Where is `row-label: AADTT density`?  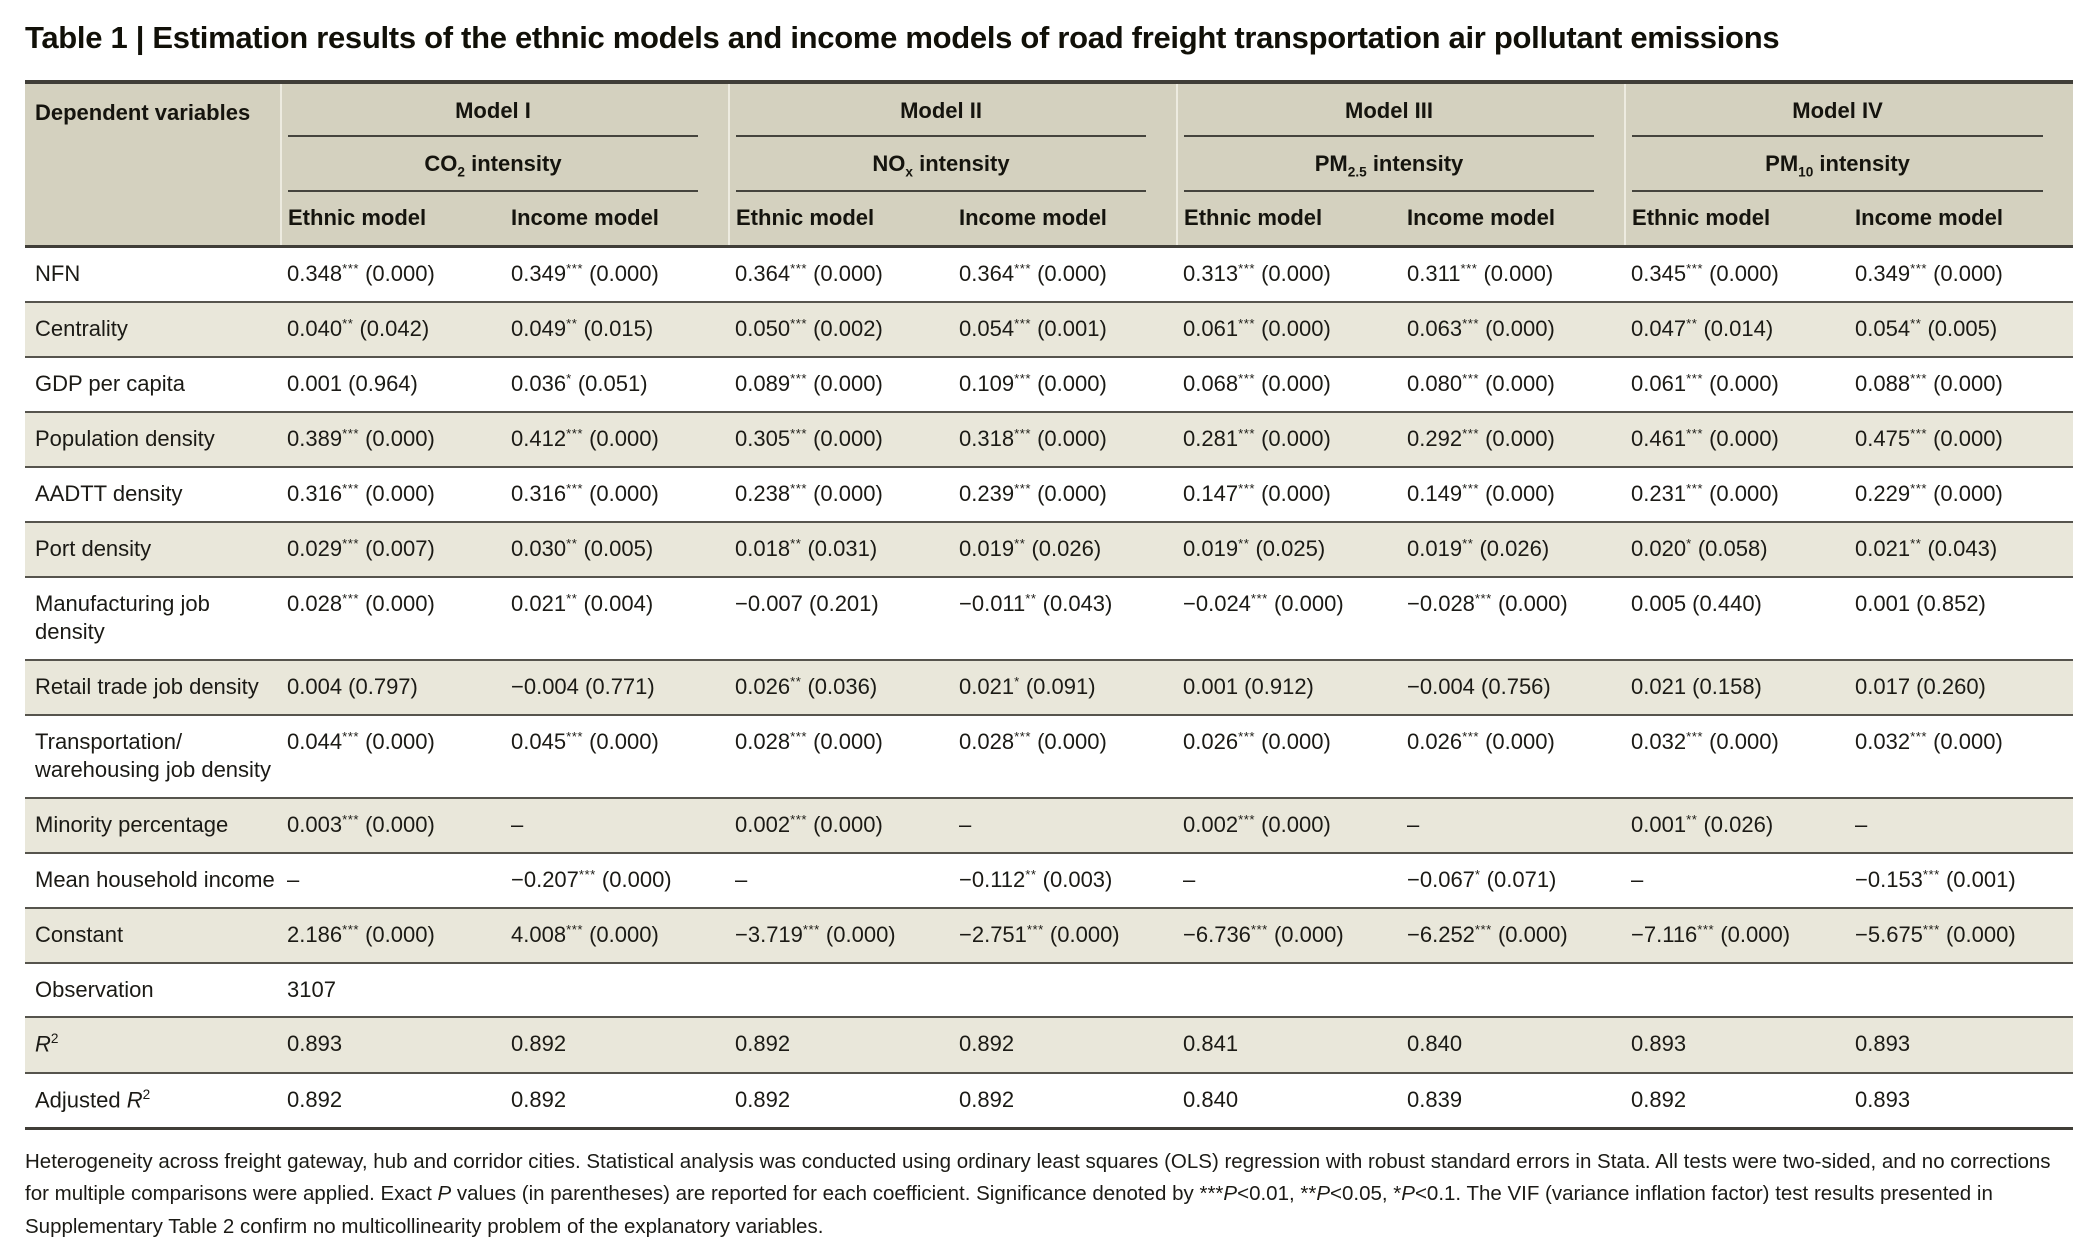
row-label: AADTT density is located at coordinates (109, 494).